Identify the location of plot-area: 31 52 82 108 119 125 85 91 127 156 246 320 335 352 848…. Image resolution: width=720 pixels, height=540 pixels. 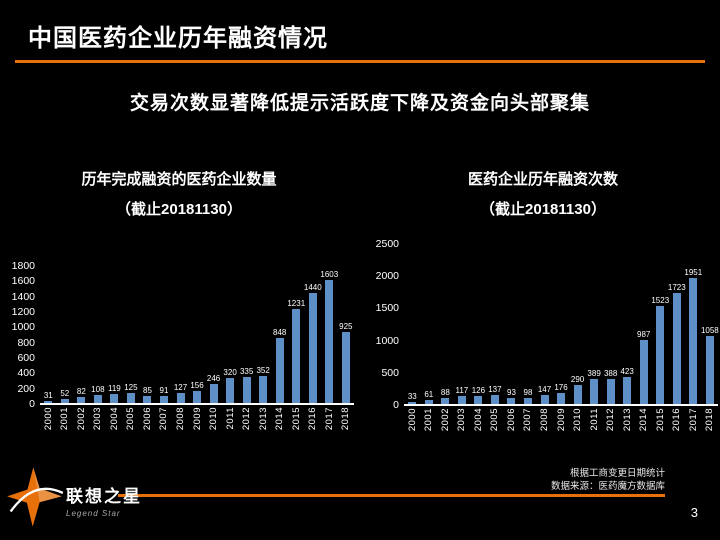
(197, 335).